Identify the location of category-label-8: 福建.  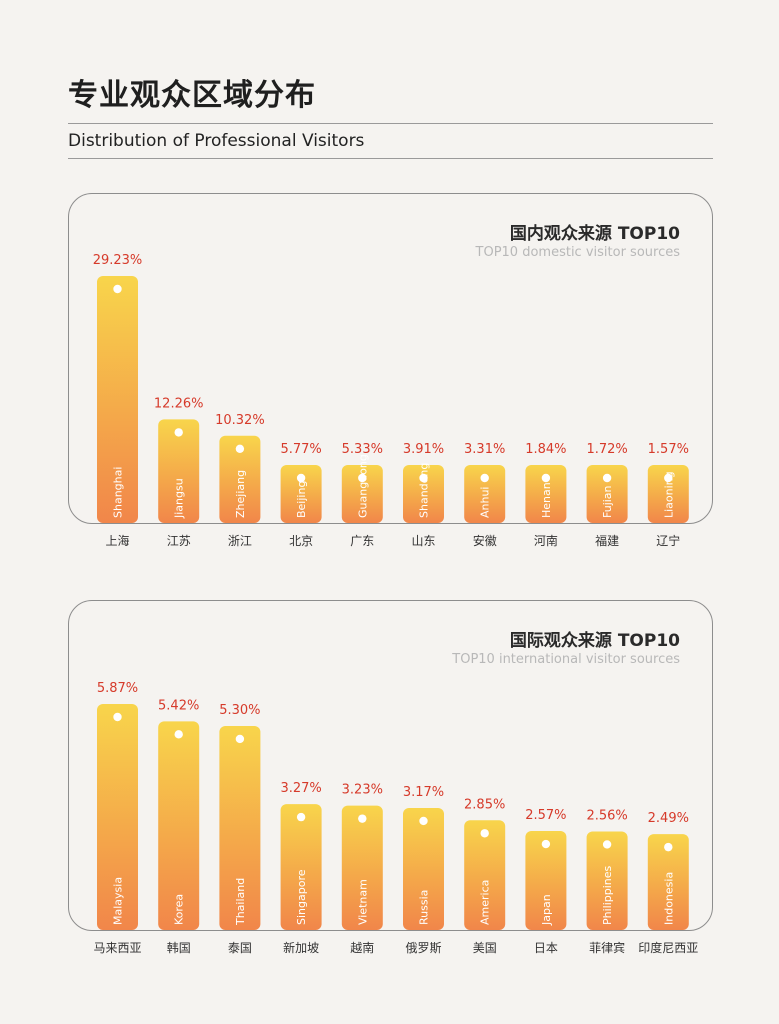
(607, 540).